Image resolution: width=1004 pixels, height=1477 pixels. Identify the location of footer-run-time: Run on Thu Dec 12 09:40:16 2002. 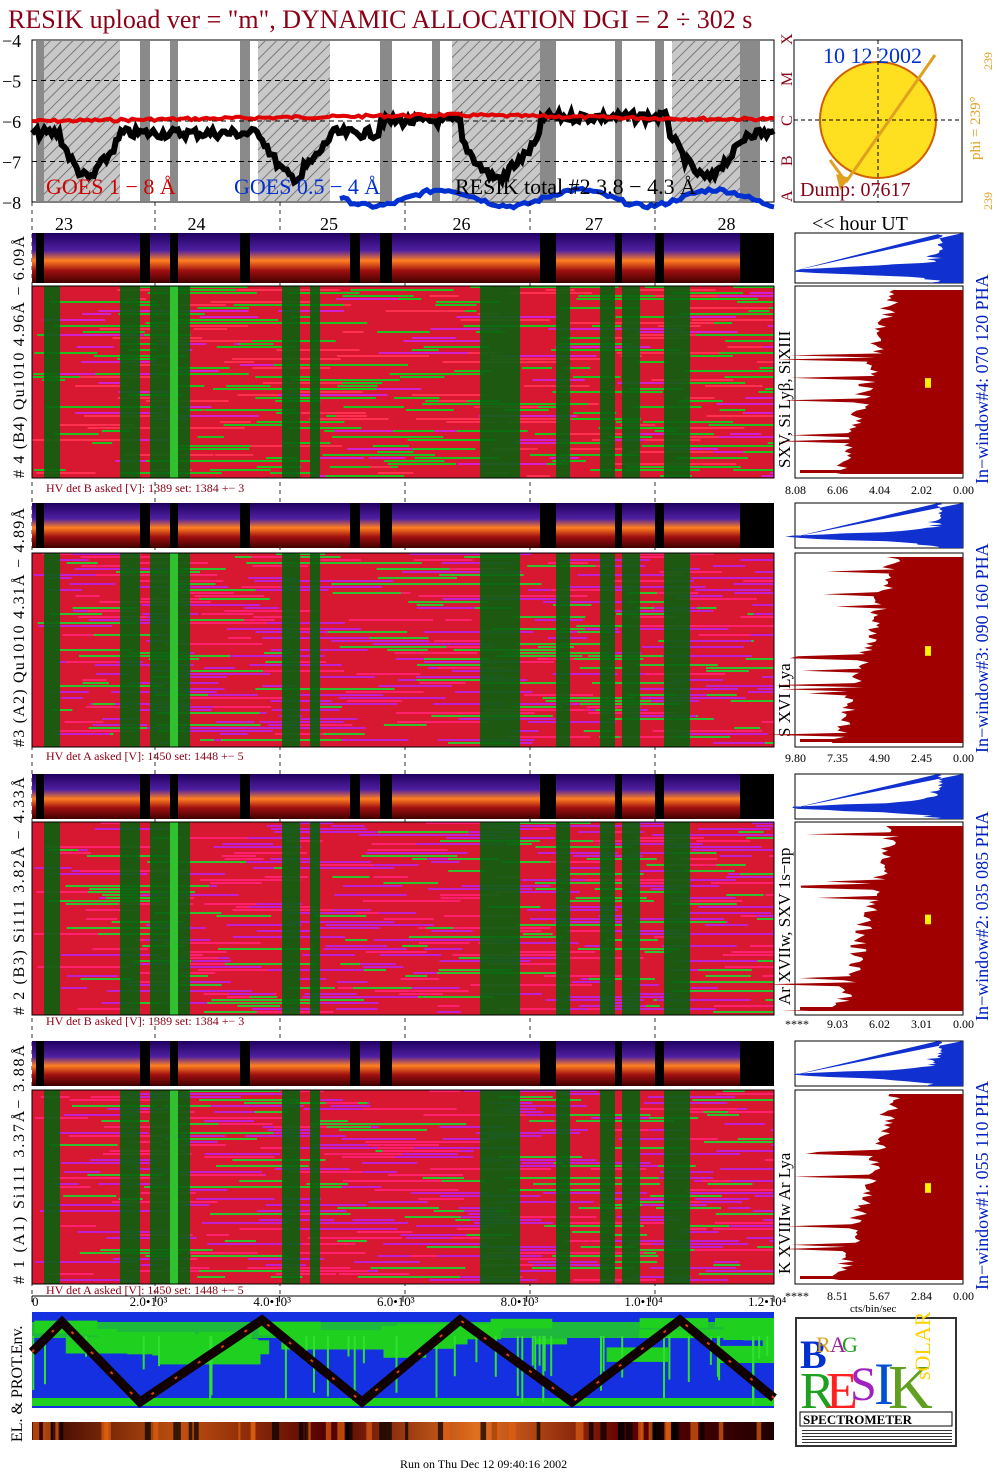
(483, 1464).